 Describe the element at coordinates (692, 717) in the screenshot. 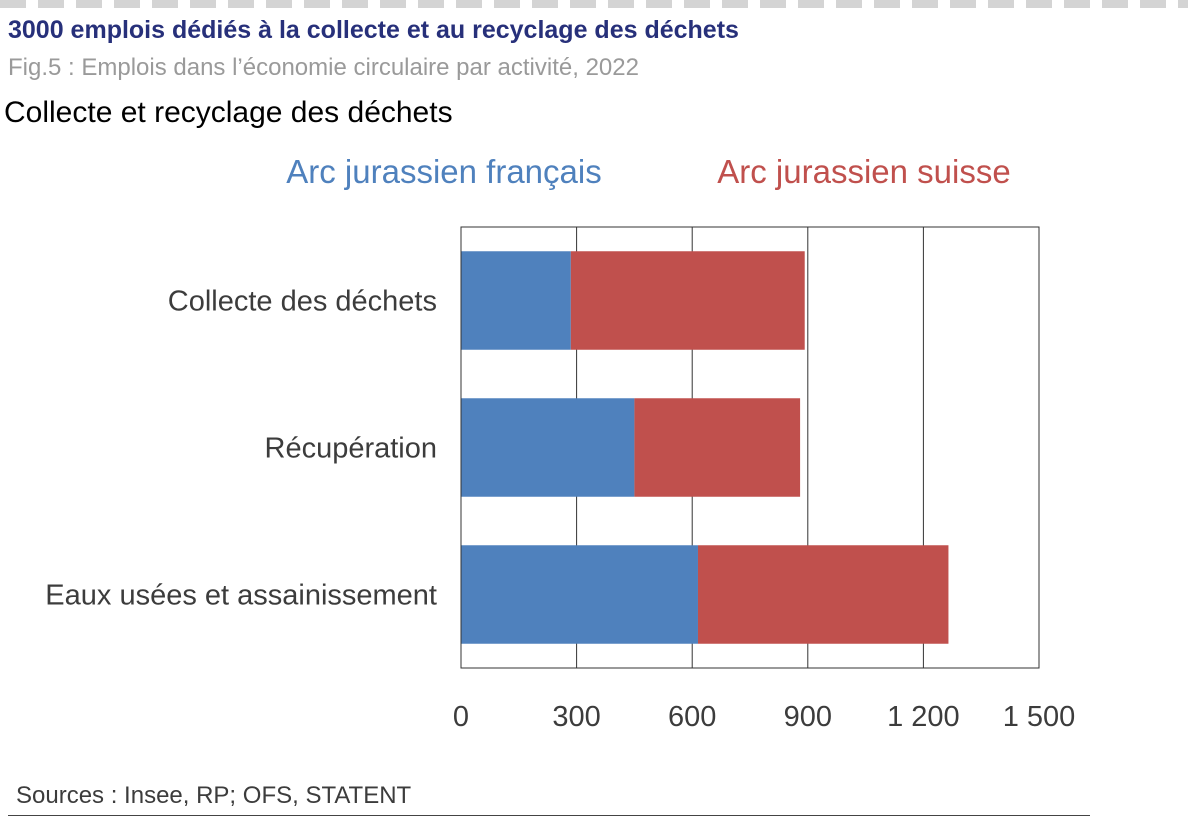

I see `x-tick-label: 600` at that location.